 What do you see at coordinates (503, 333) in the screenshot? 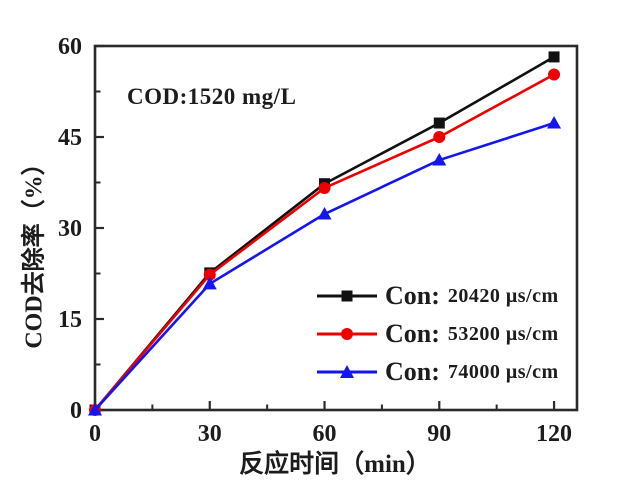
I see `legend-label-value: 53200 μs/cm` at bounding box center [503, 333].